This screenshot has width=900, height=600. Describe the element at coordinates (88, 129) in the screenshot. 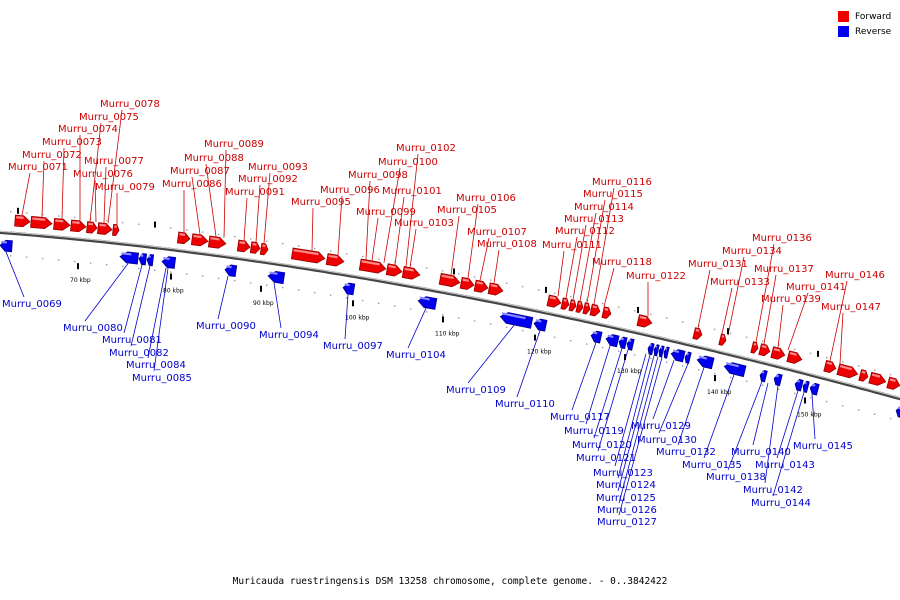

I see `gene-label: Murru_0074` at that location.